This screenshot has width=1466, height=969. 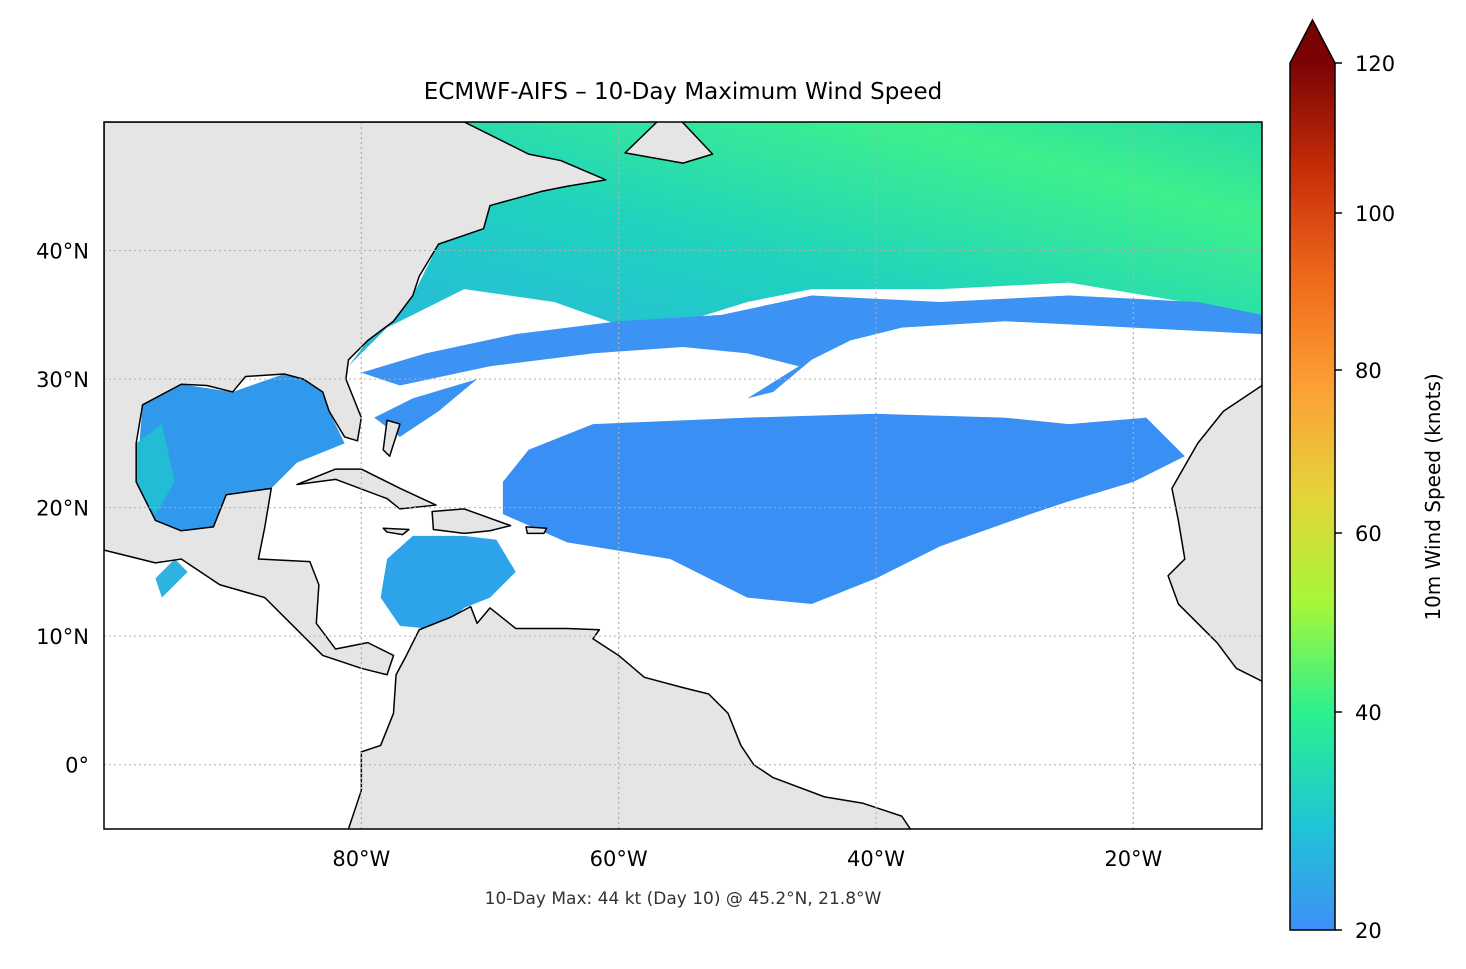 What do you see at coordinates (536, 530) in the screenshot?
I see `land-puerto-rico` at bounding box center [536, 530].